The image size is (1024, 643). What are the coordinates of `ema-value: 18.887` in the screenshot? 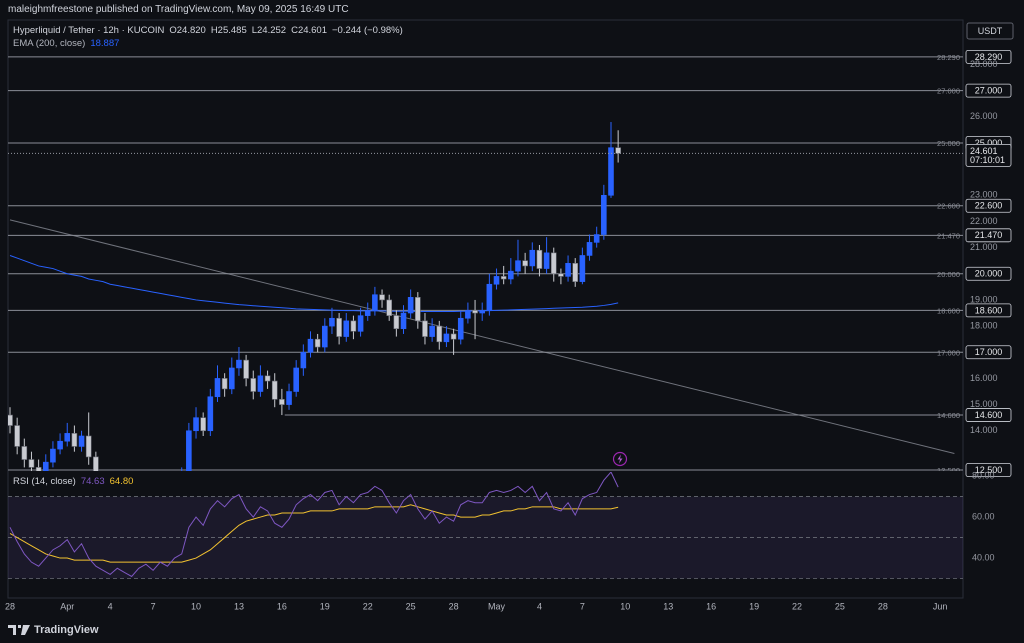 It's located at (105, 43).